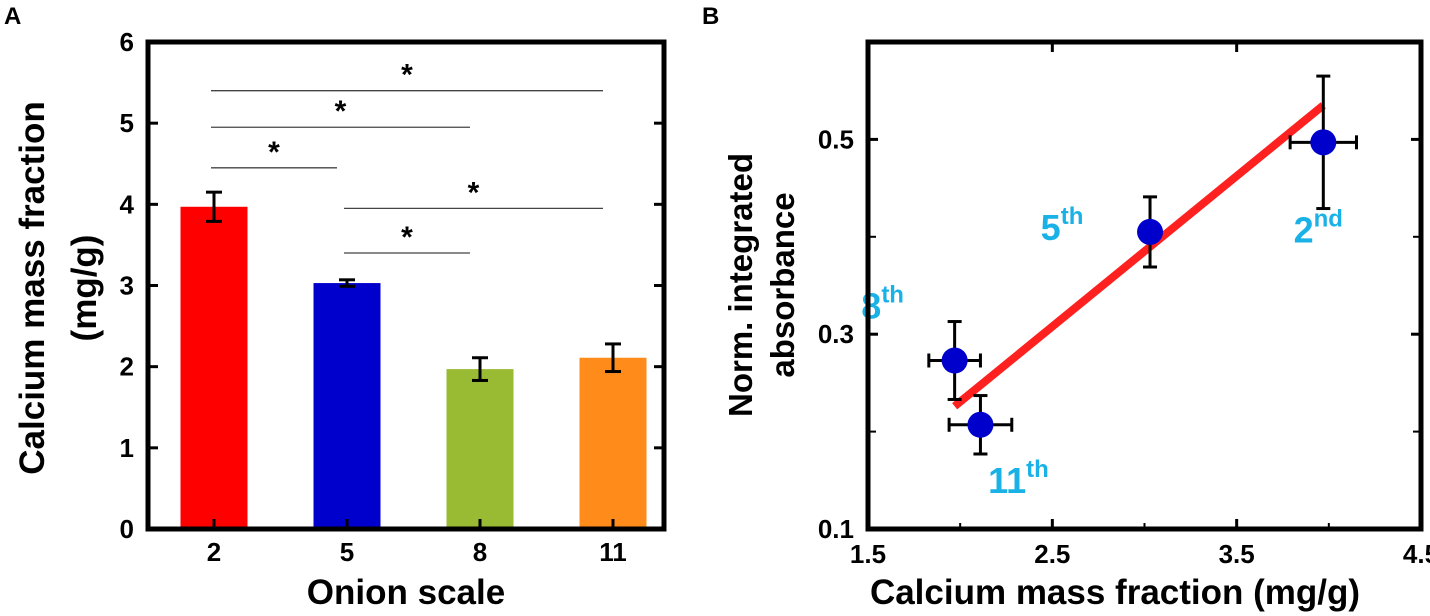 This screenshot has width=1430, height=616. Describe the element at coordinates (127, 448) in the screenshot. I see `y-tick-label: 1` at that location.